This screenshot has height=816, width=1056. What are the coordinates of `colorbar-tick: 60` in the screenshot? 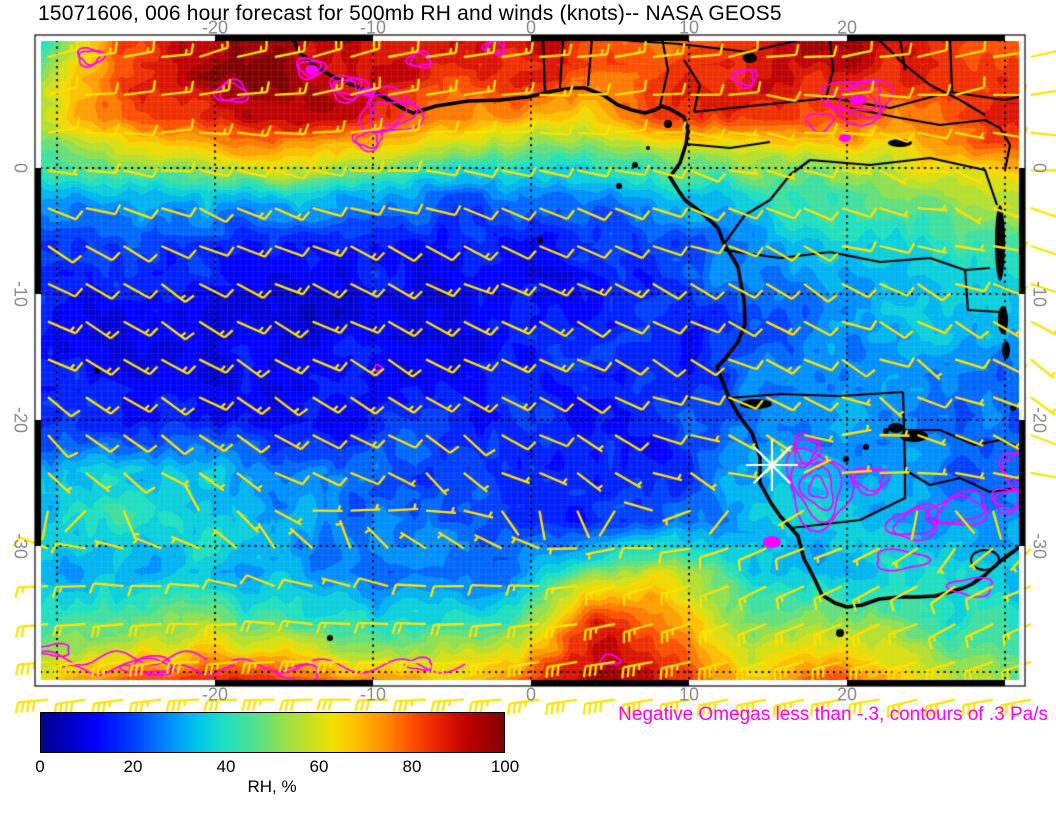 It's located at (319, 766).